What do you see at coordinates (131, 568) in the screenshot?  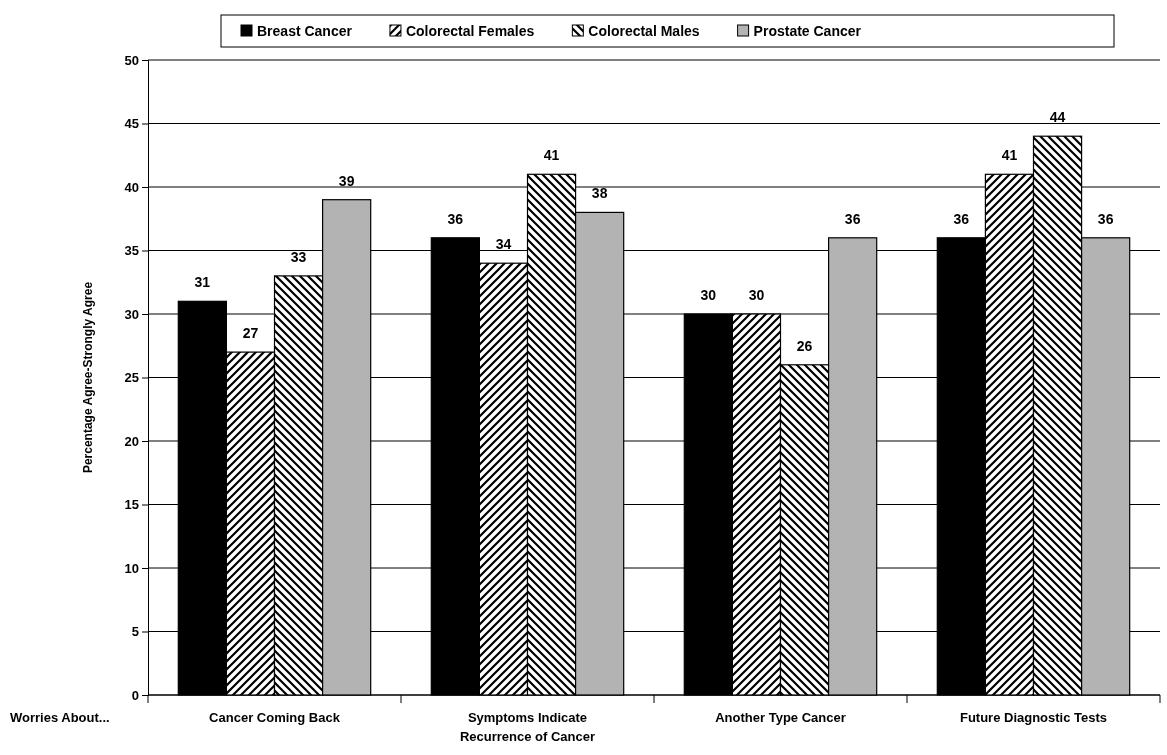 I see `y-tick-label: 10` at bounding box center [131, 568].